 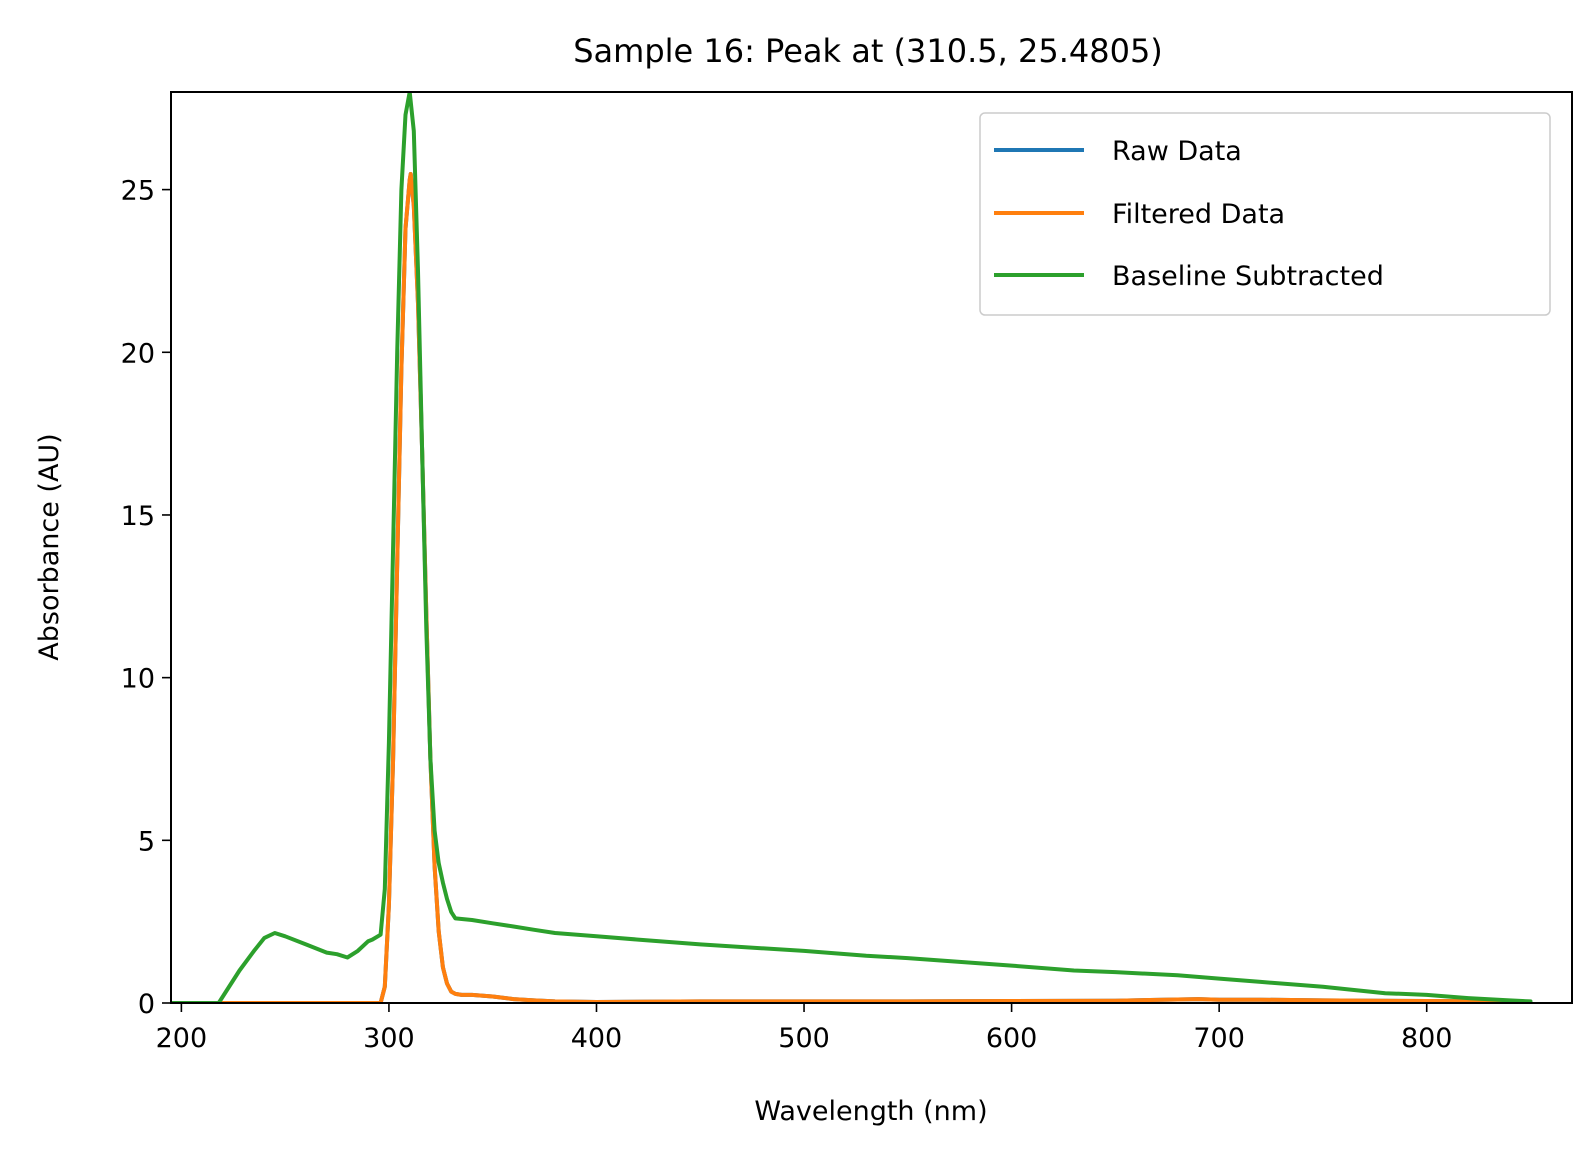 I want to click on x-tick-label: 700, so click(x=1219, y=1038).